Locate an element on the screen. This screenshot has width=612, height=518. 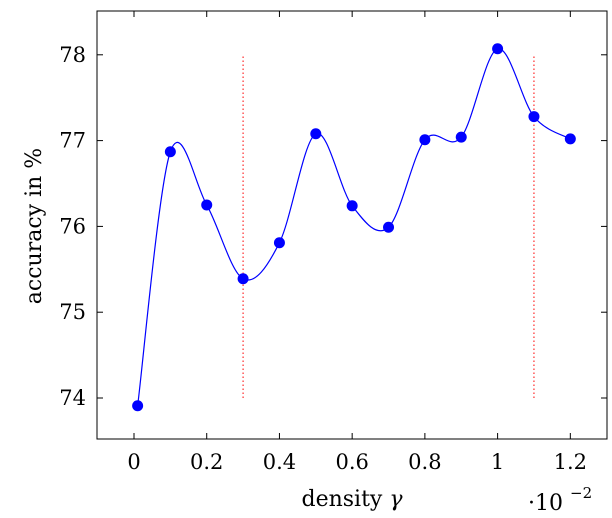
x-scale-base: ·10 is located at coordinates (545, 503).